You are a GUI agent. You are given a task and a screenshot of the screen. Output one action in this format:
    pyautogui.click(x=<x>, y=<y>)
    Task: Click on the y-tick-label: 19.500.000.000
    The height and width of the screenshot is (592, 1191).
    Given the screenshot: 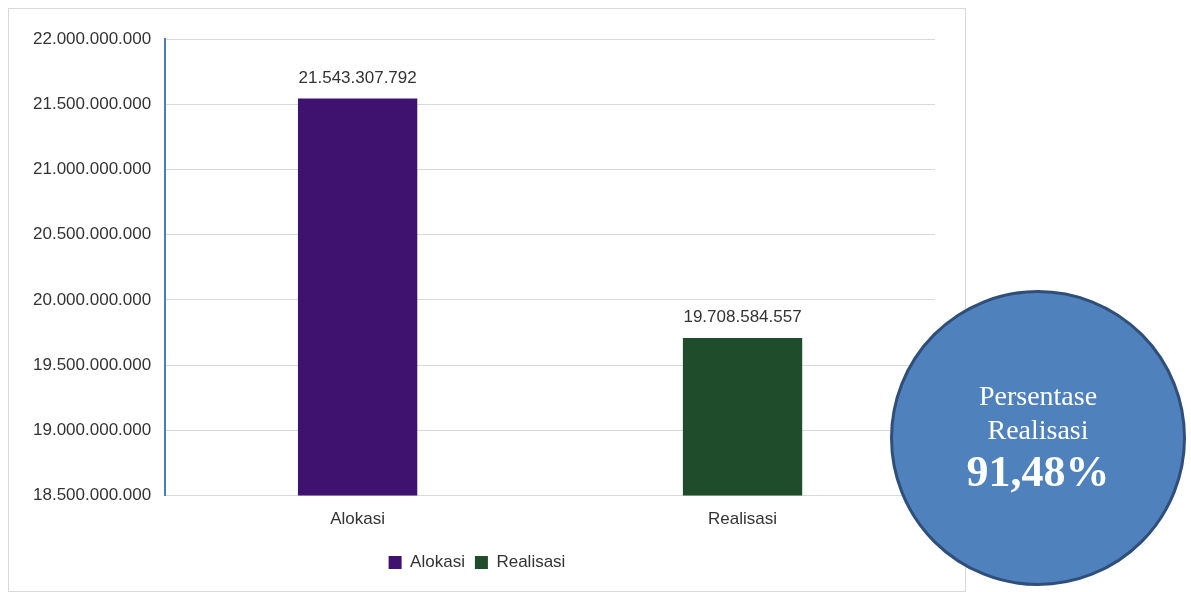 What is the action you would take?
    pyautogui.click(x=92, y=364)
    